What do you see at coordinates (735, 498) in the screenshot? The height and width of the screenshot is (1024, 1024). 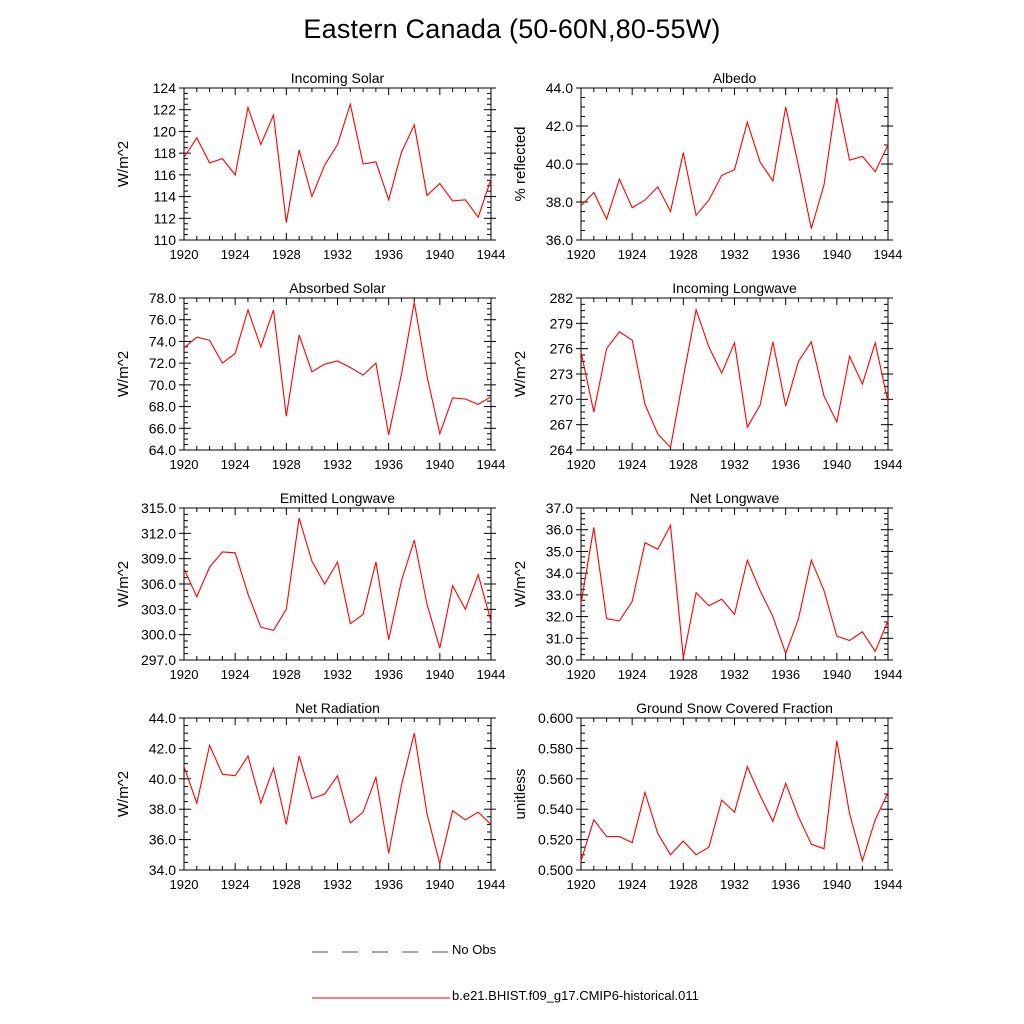 I see `panel-title: Net Longwave` at bounding box center [735, 498].